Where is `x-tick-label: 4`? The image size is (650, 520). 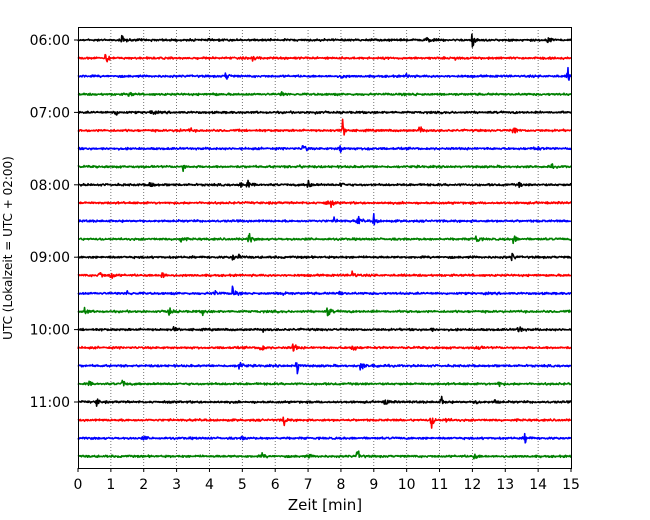 x-tick-label: 4 is located at coordinates (209, 485).